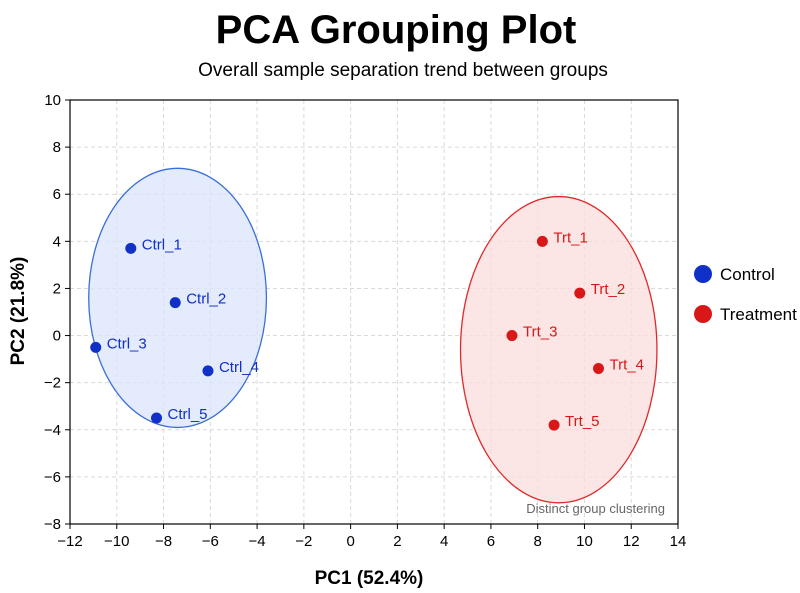 This screenshot has height=593, width=800. What do you see at coordinates (52, 100) in the screenshot?
I see `y-tick-label: 10` at bounding box center [52, 100].